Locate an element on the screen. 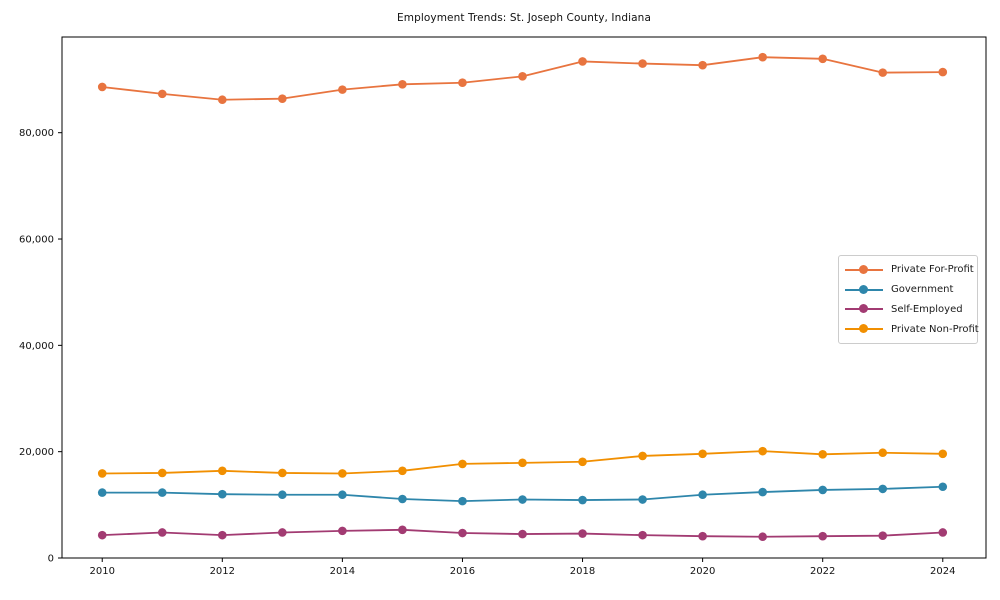  legend-item-private-non-profit: Private Non-Profit is located at coordinates (912, 329).